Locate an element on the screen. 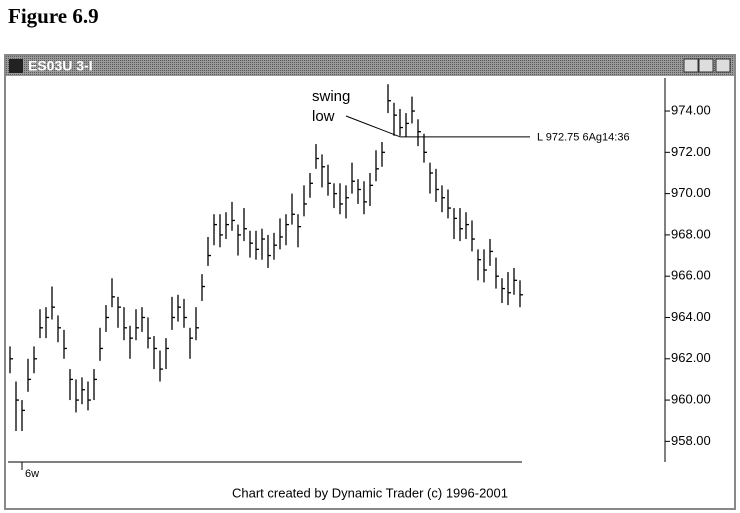 This screenshot has height=513, width=740. annotation: swing is located at coordinates (331, 96).